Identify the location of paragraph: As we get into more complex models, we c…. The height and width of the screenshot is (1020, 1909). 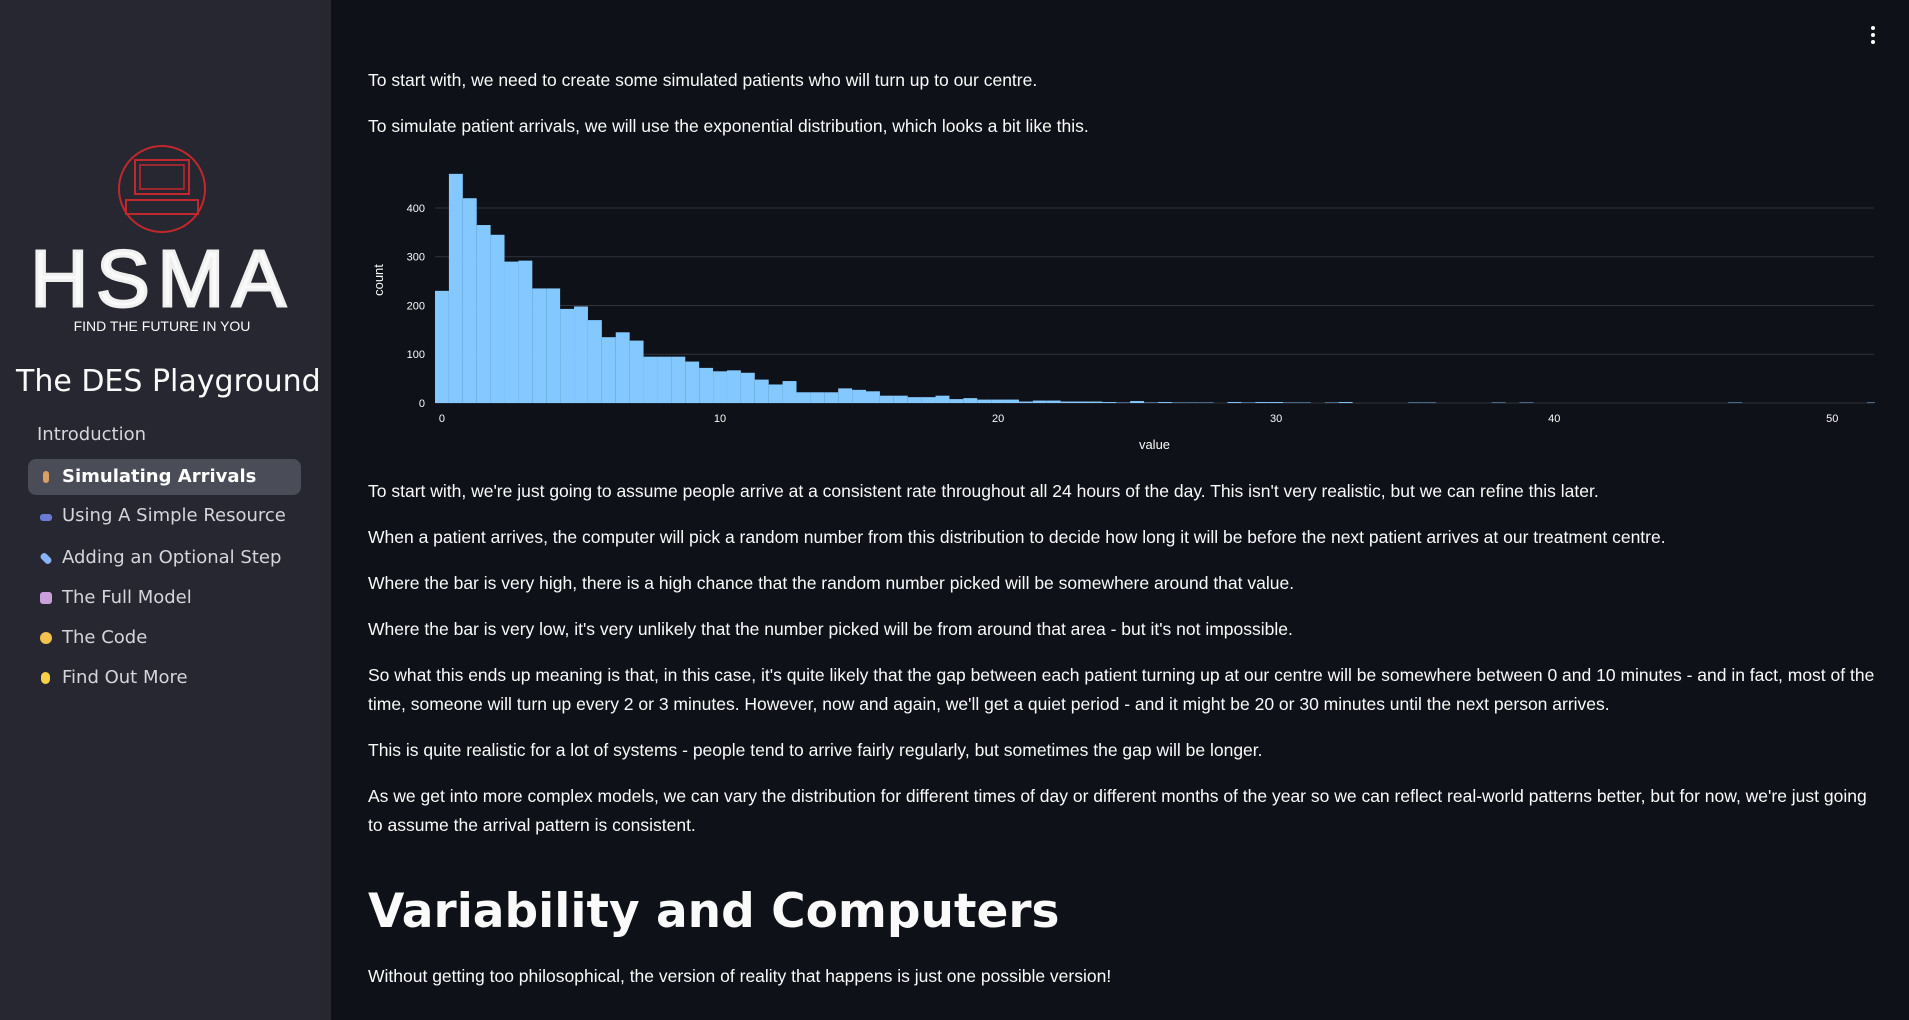
(1117, 810).